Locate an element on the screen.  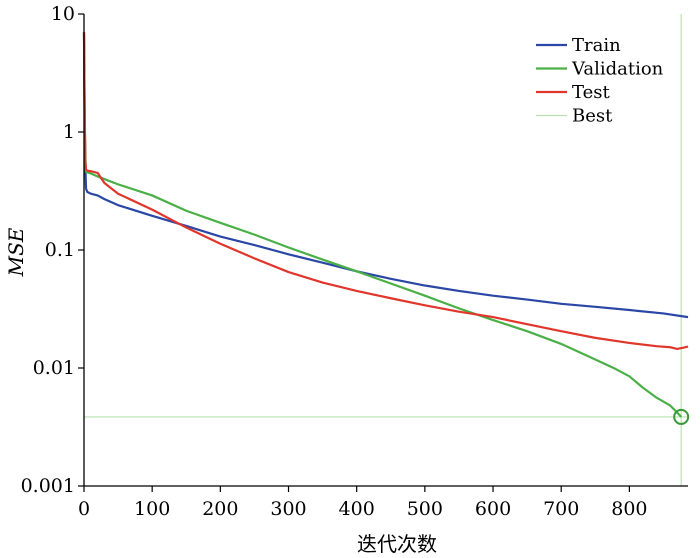
x-tick-label: 100 is located at coordinates (152, 509).